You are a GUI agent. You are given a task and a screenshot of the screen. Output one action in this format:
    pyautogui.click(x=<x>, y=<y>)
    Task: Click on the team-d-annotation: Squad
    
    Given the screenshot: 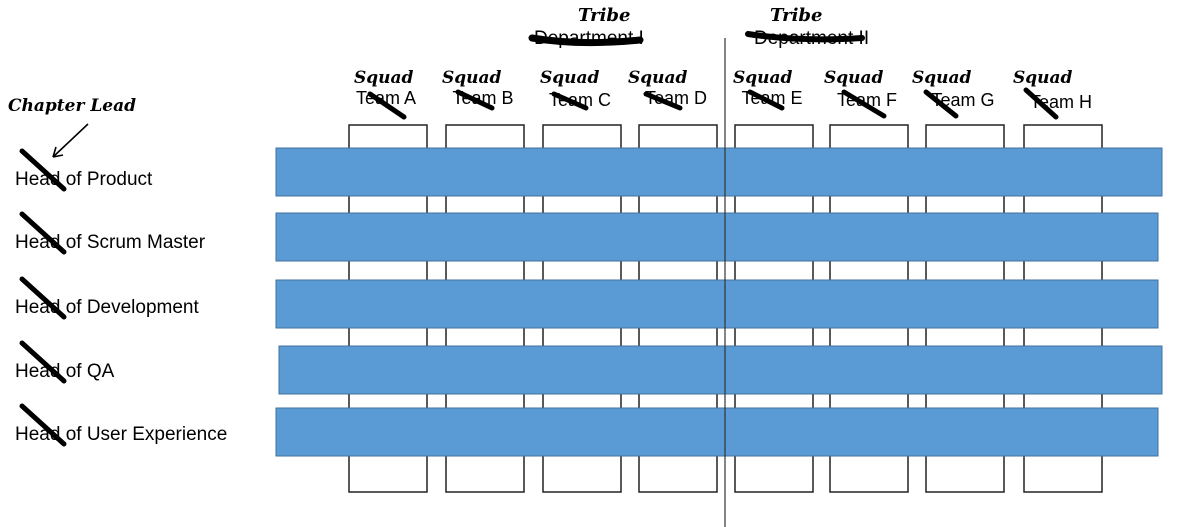 What is the action you would take?
    pyautogui.click(x=658, y=78)
    